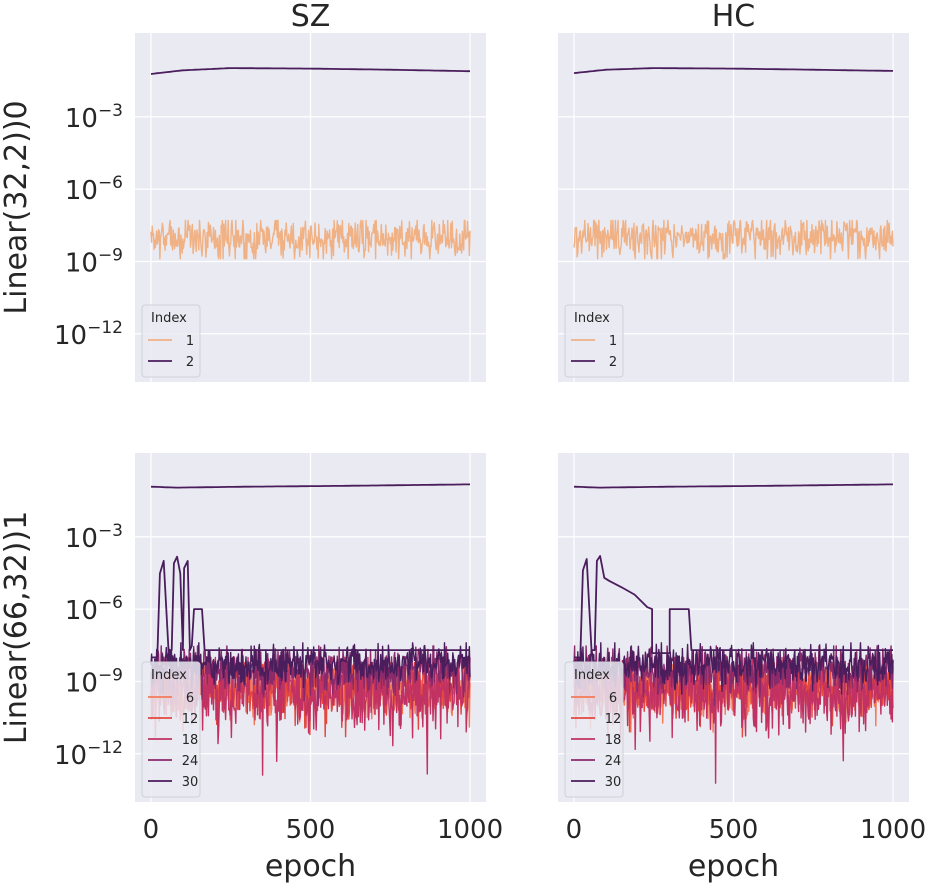 The image size is (930, 884). Describe the element at coordinates (734, 17) in the screenshot. I see `subplot-title: HC` at that location.